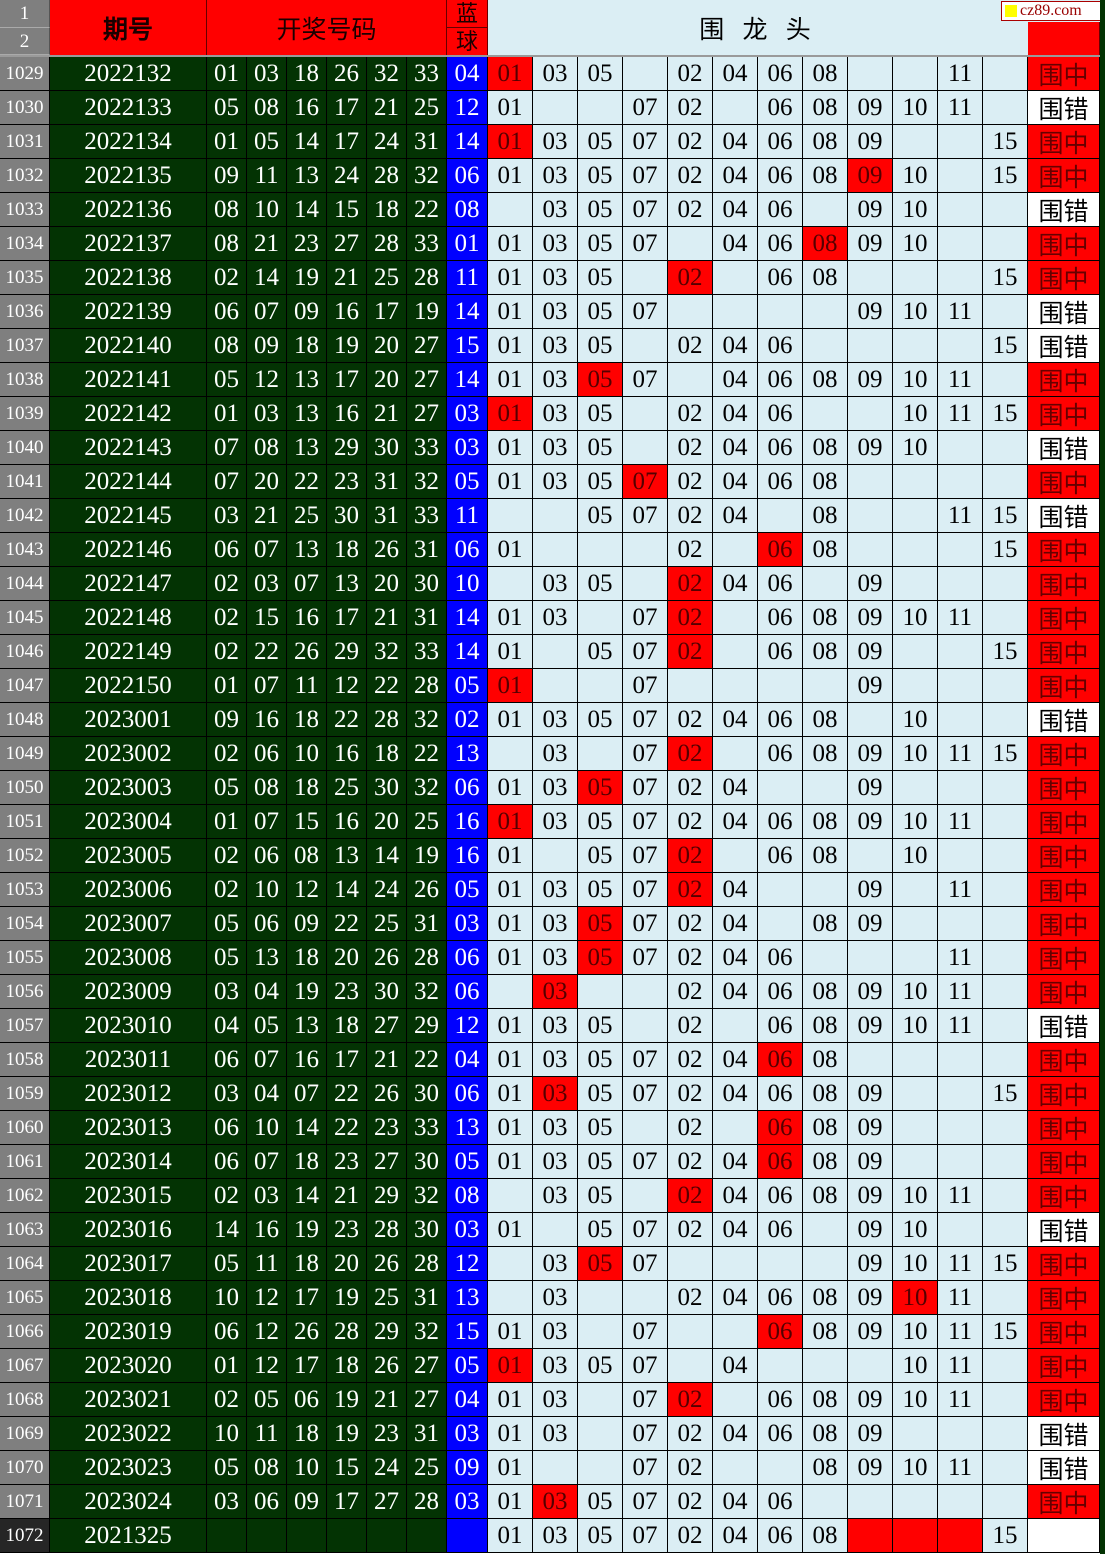 The image size is (1105, 1554). I want to click on red-number-cell: 01, so click(227, 414).